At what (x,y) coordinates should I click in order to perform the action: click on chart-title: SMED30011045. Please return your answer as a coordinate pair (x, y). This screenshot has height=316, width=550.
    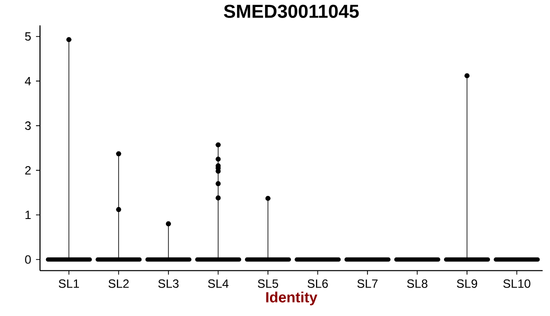
    Looking at the image, I should click on (291, 11).